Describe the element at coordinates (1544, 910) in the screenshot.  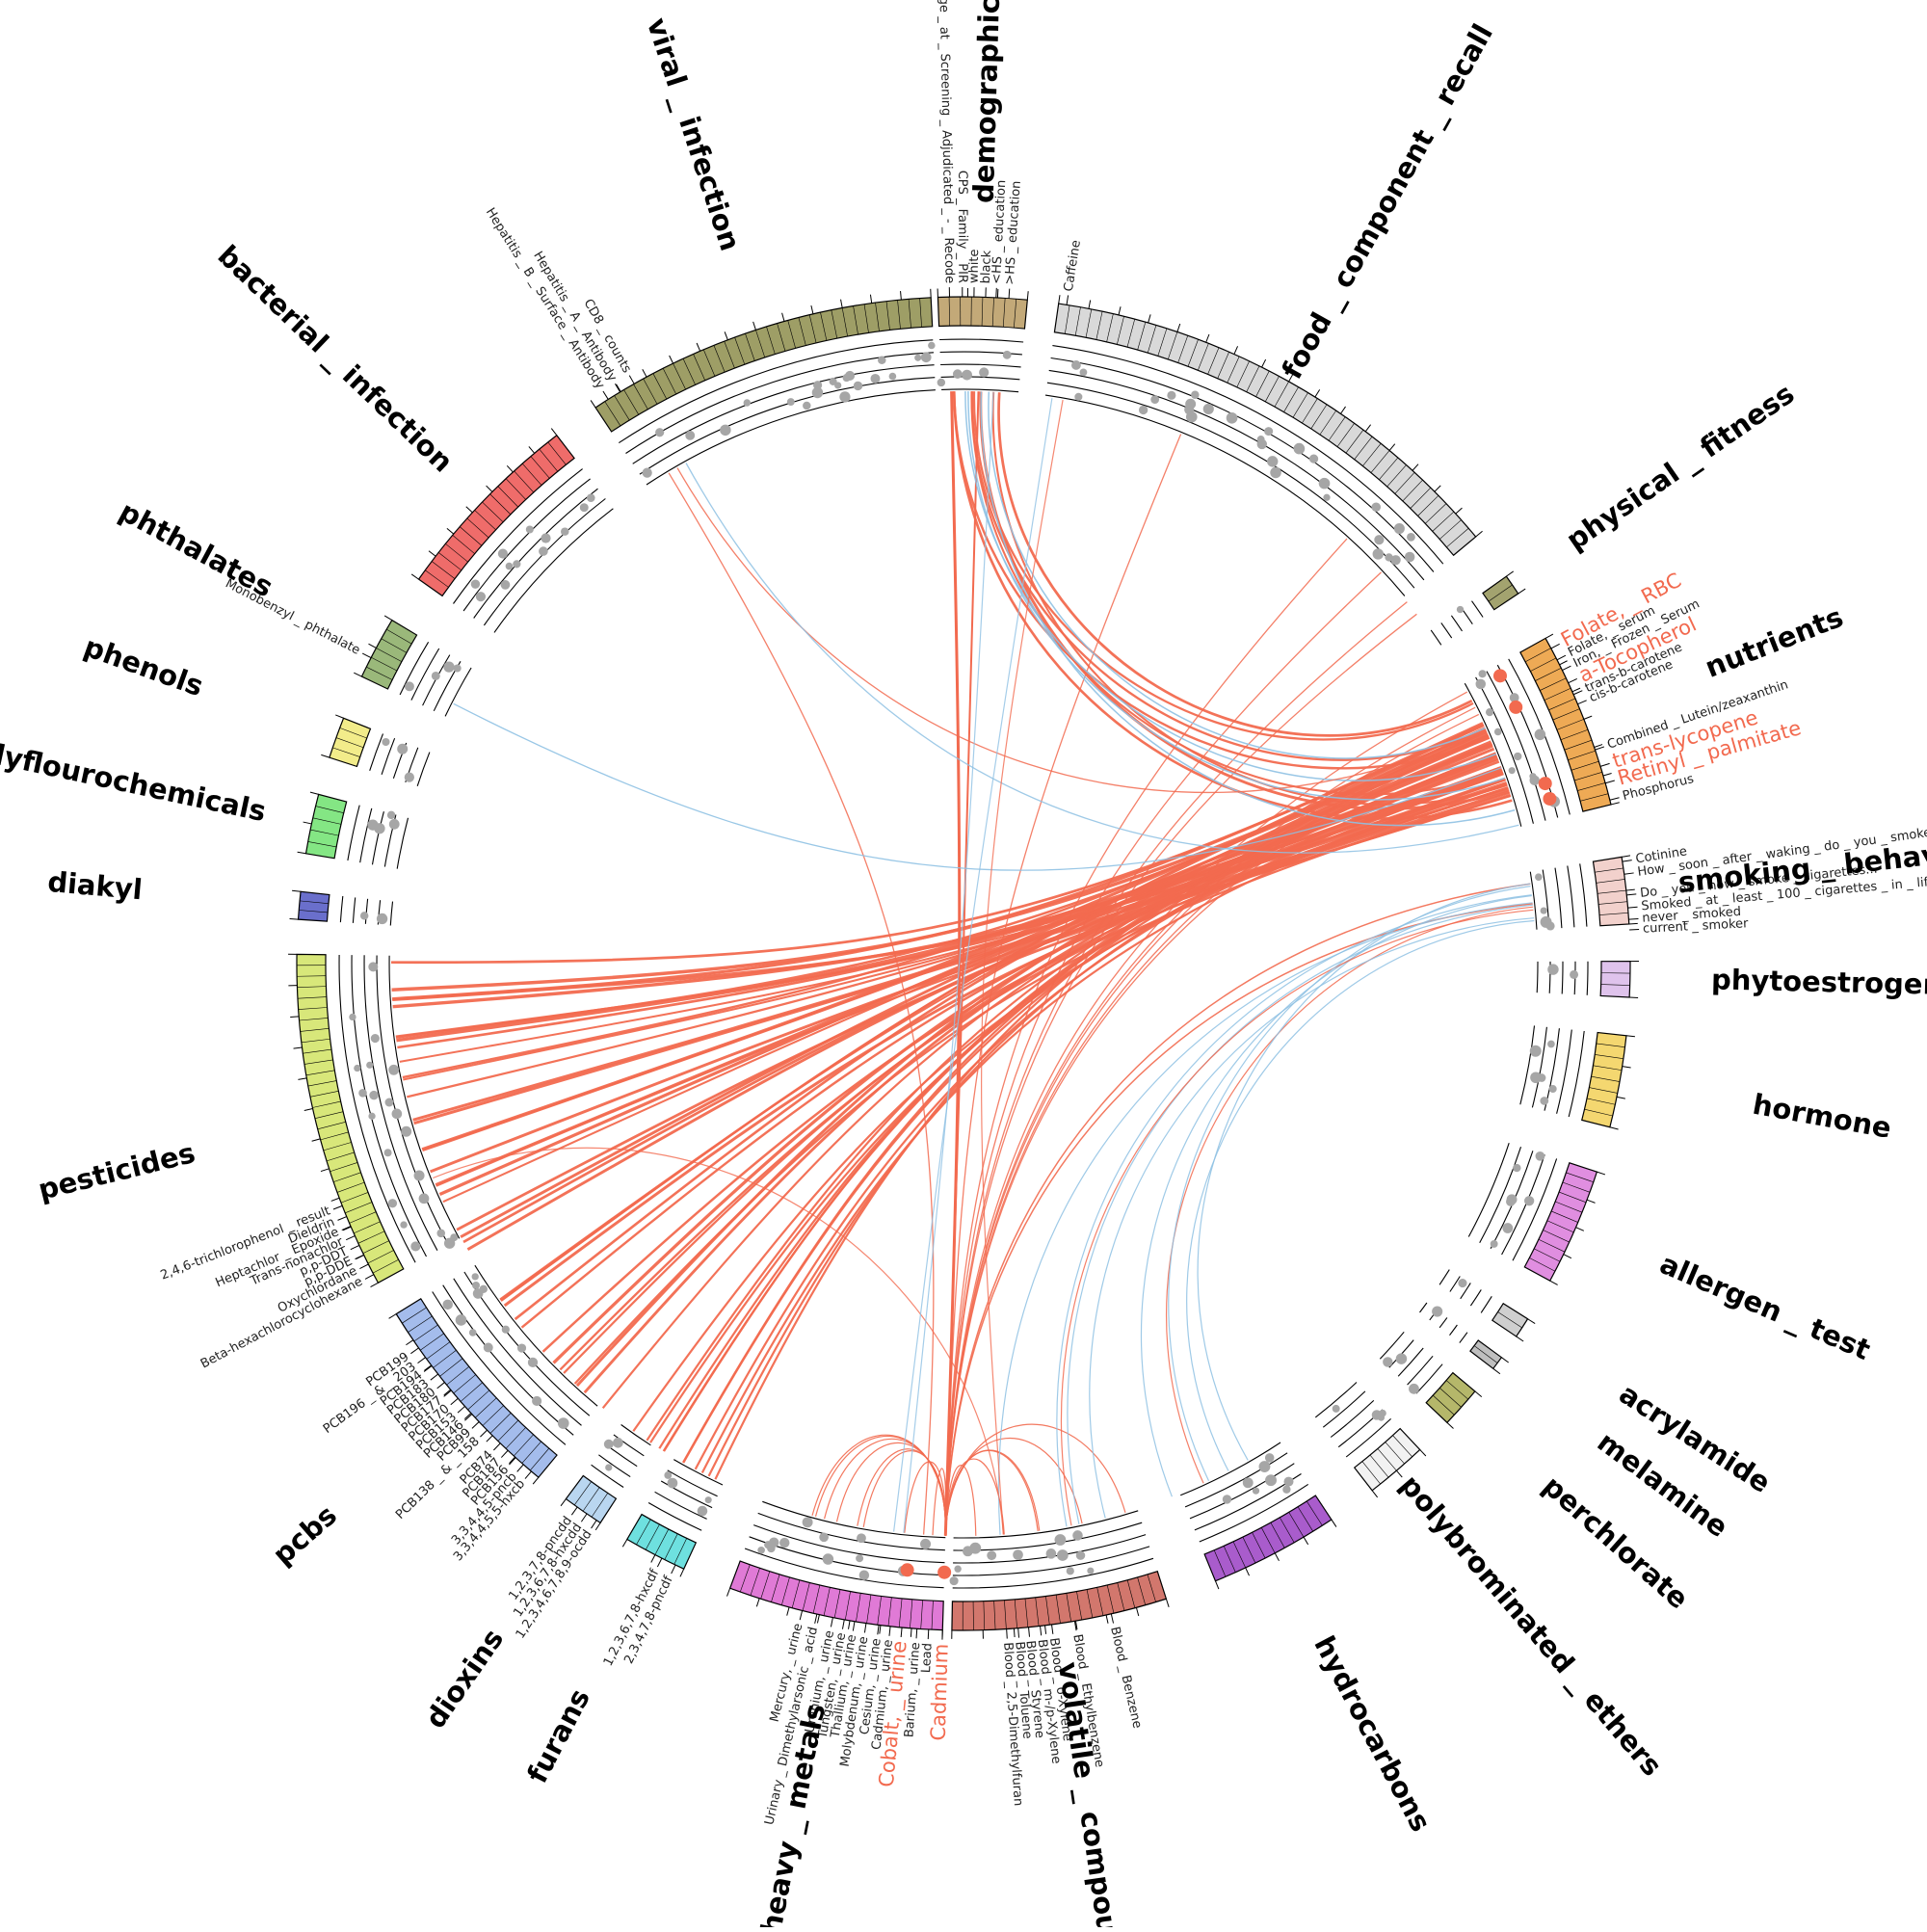
I see `smoking-behavior-point` at that location.